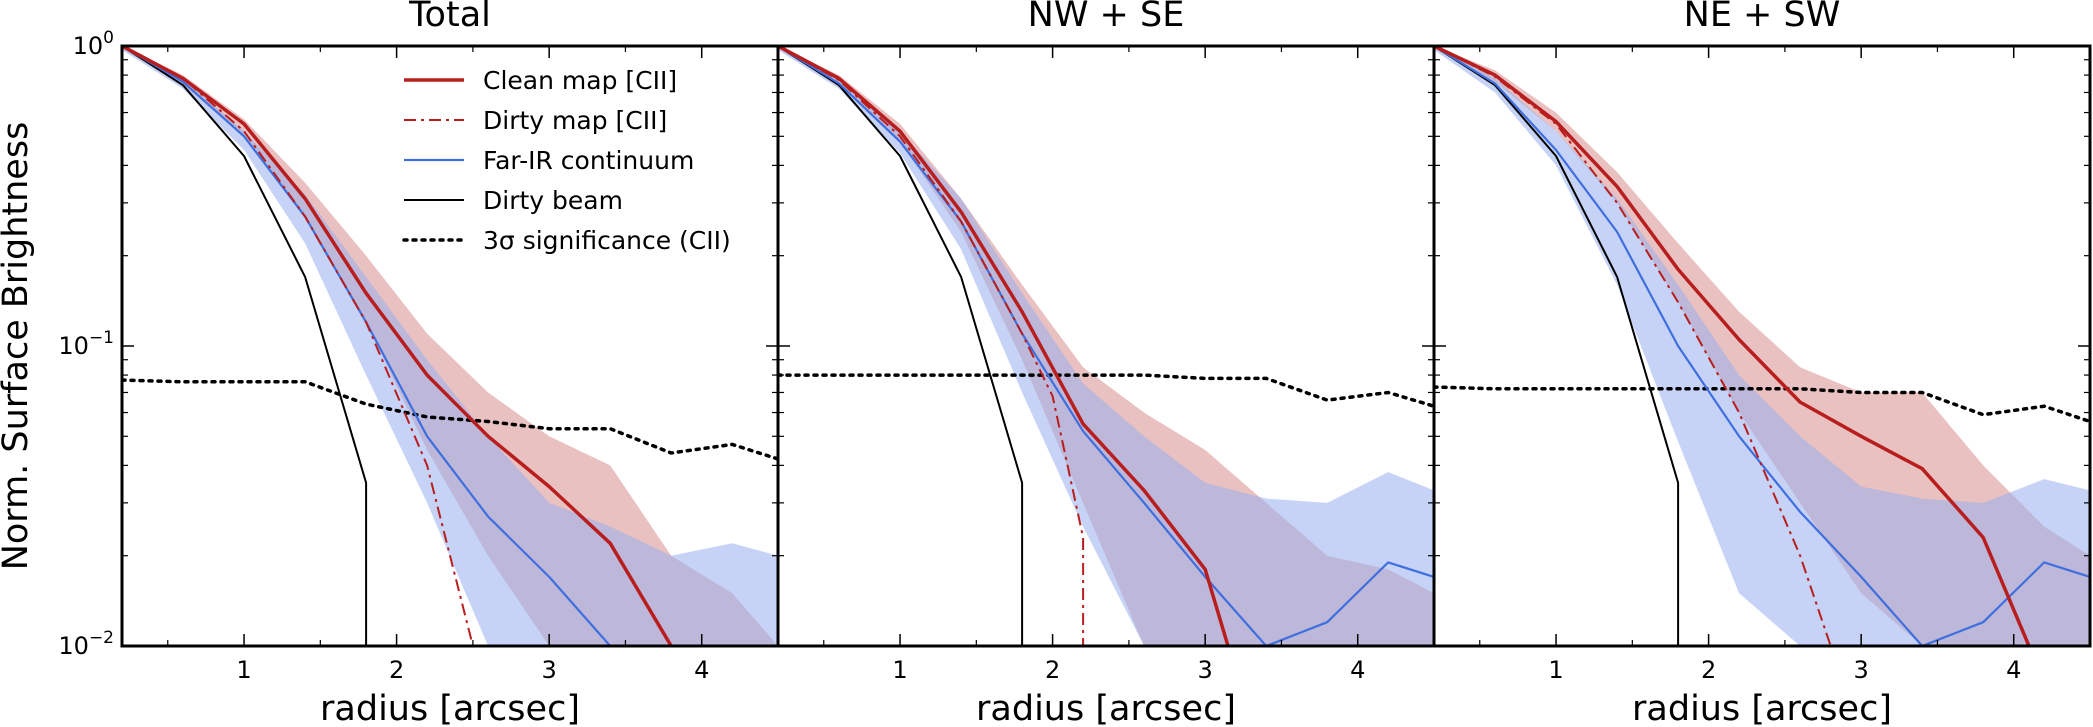  Describe the element at coordinates (101, 338) in the screenshot. I see `y-tick-exponent: −1` at that location.